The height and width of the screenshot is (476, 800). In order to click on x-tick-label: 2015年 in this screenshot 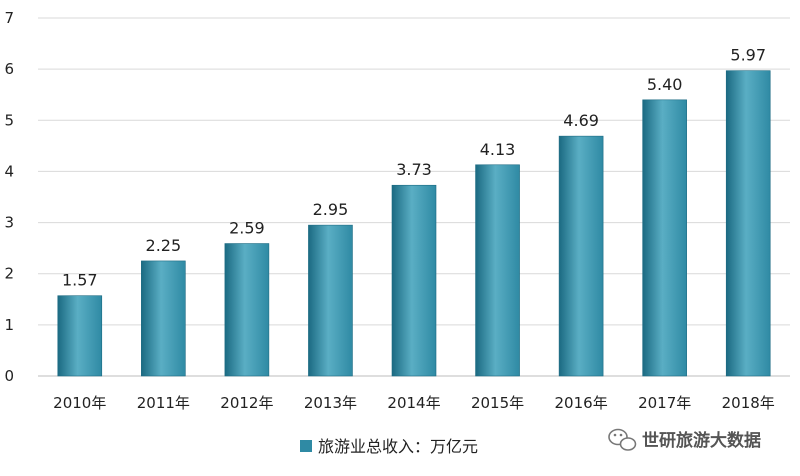, I will do `click(497, 403)`.